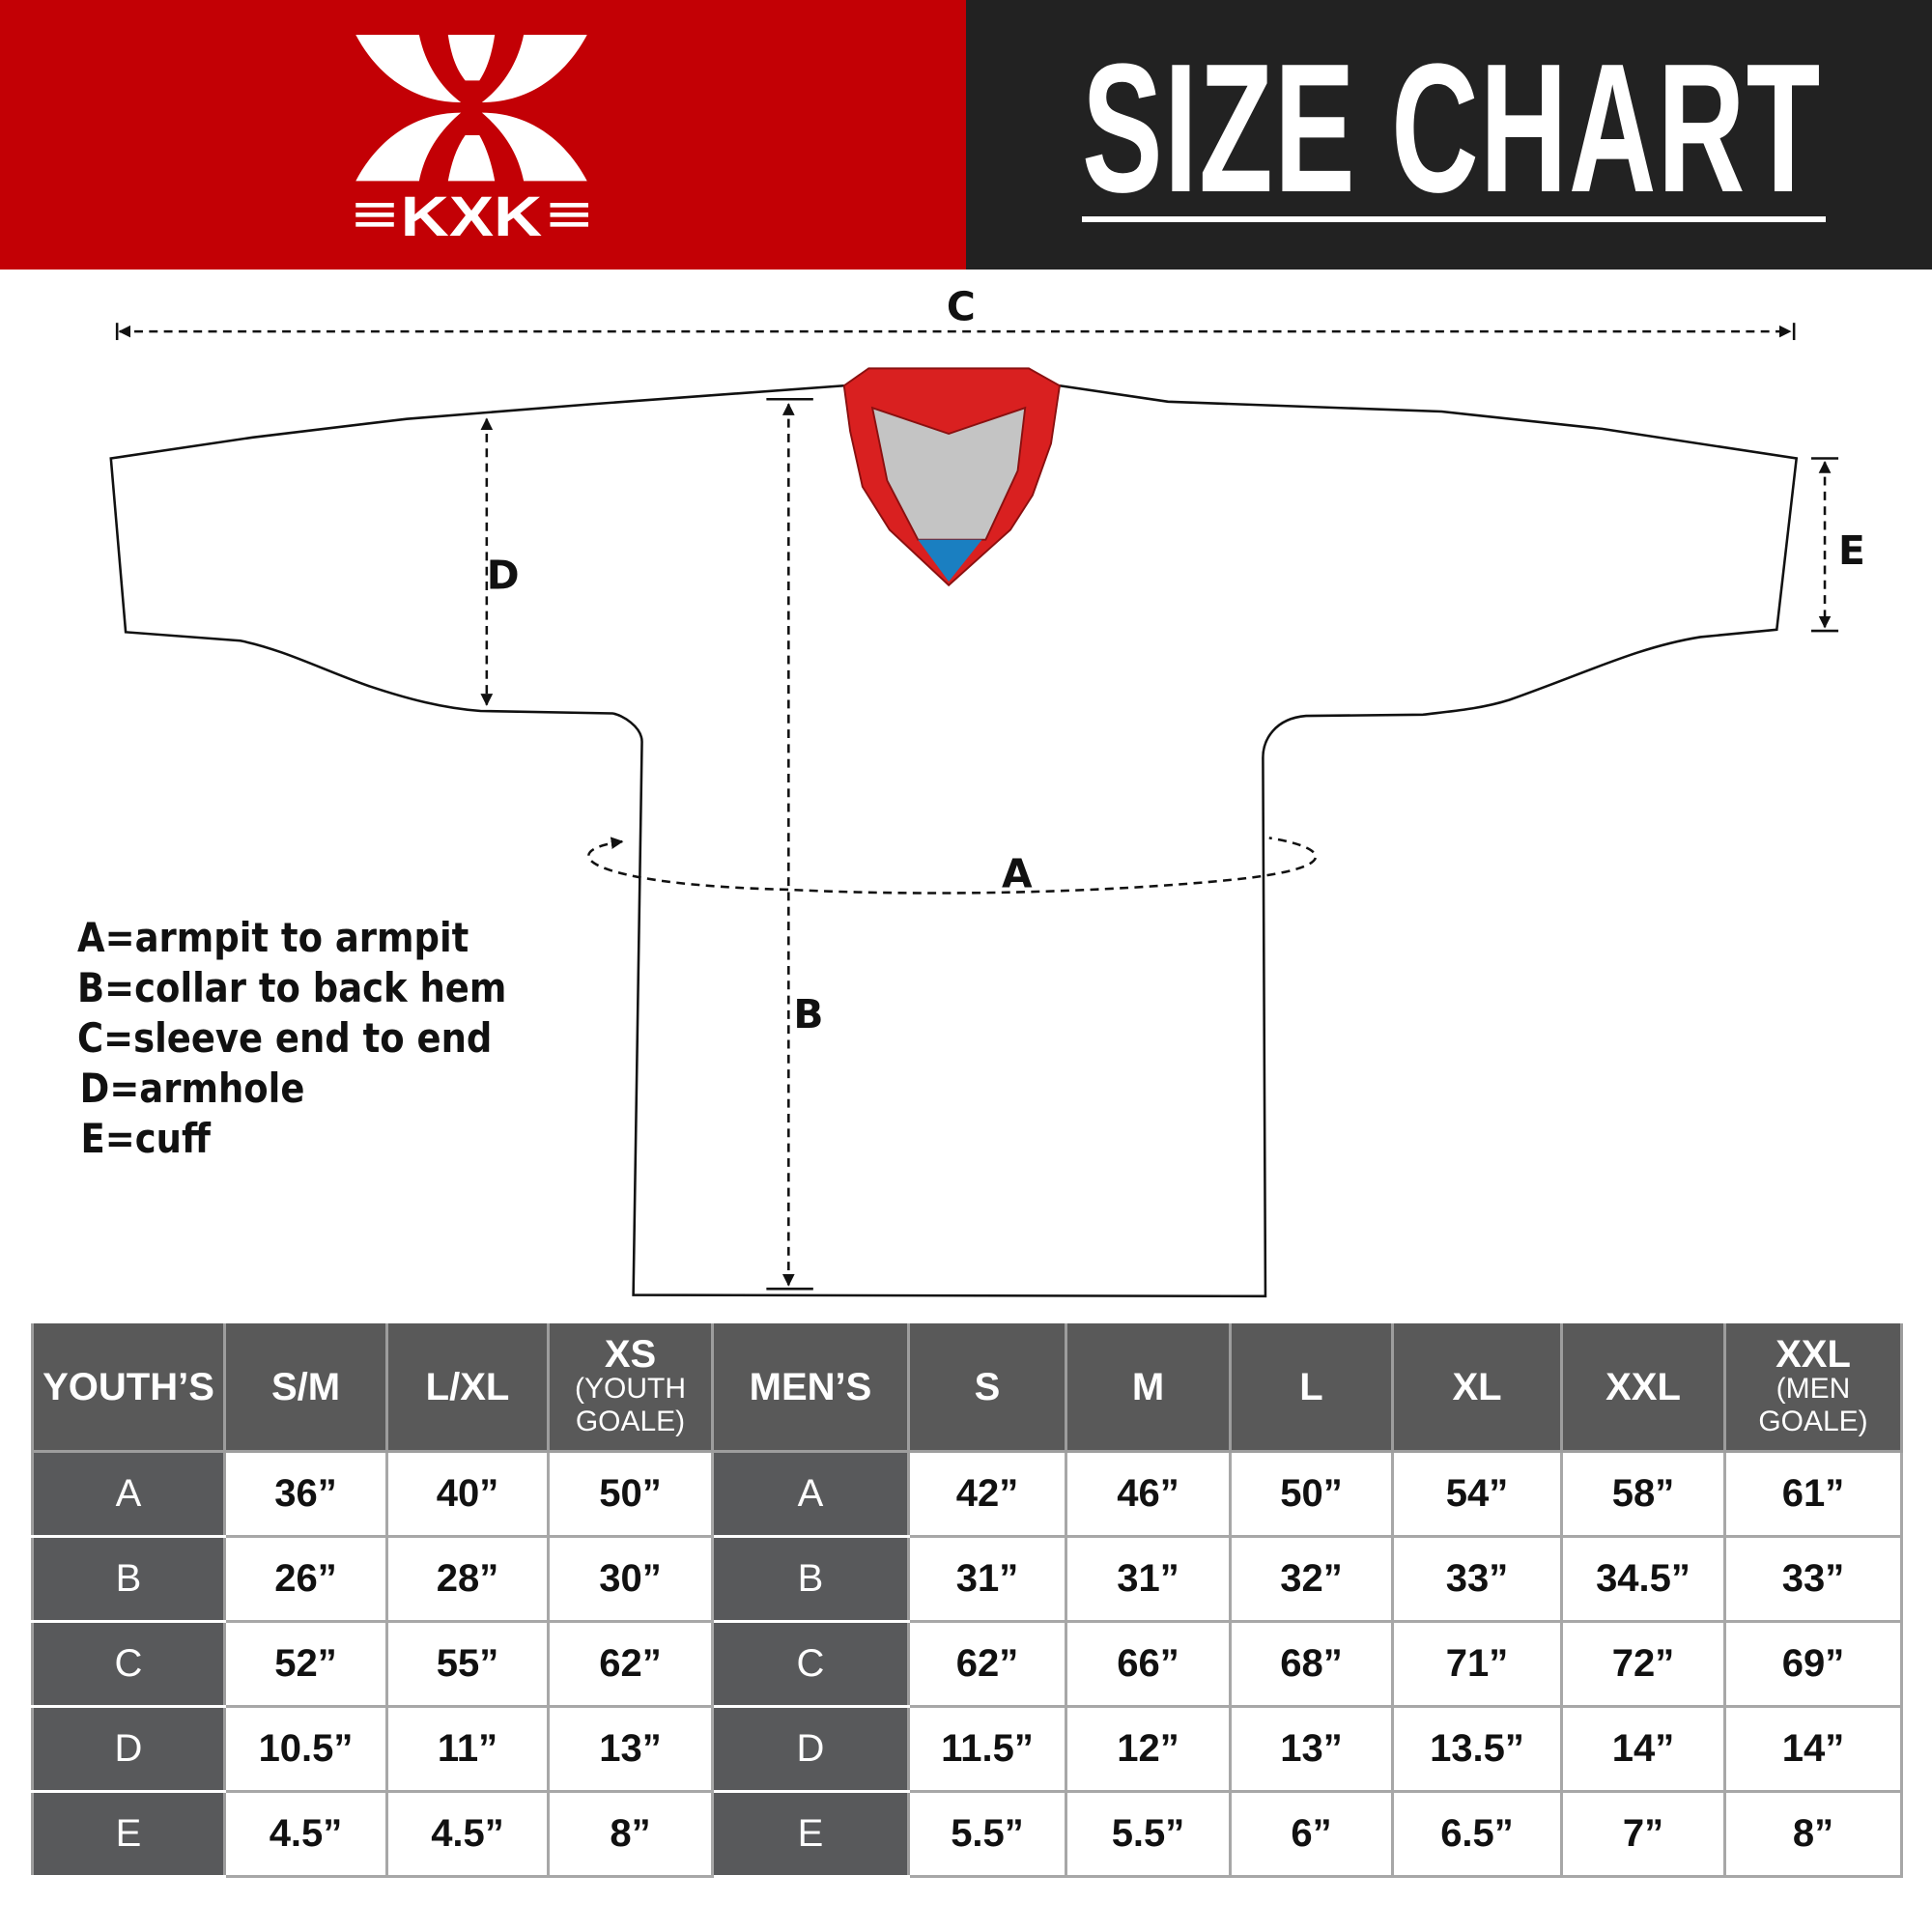 The height and width of the screenshot is (1932, 1932). I want to click on kxk-logo: KXK, so click(471, 136).